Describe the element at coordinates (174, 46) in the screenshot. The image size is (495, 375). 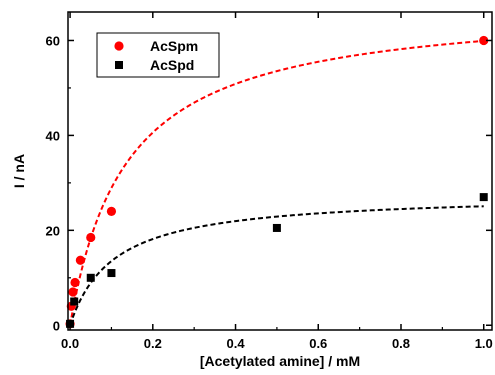
I see `legend-label-acspm: AcSpm` at that location.